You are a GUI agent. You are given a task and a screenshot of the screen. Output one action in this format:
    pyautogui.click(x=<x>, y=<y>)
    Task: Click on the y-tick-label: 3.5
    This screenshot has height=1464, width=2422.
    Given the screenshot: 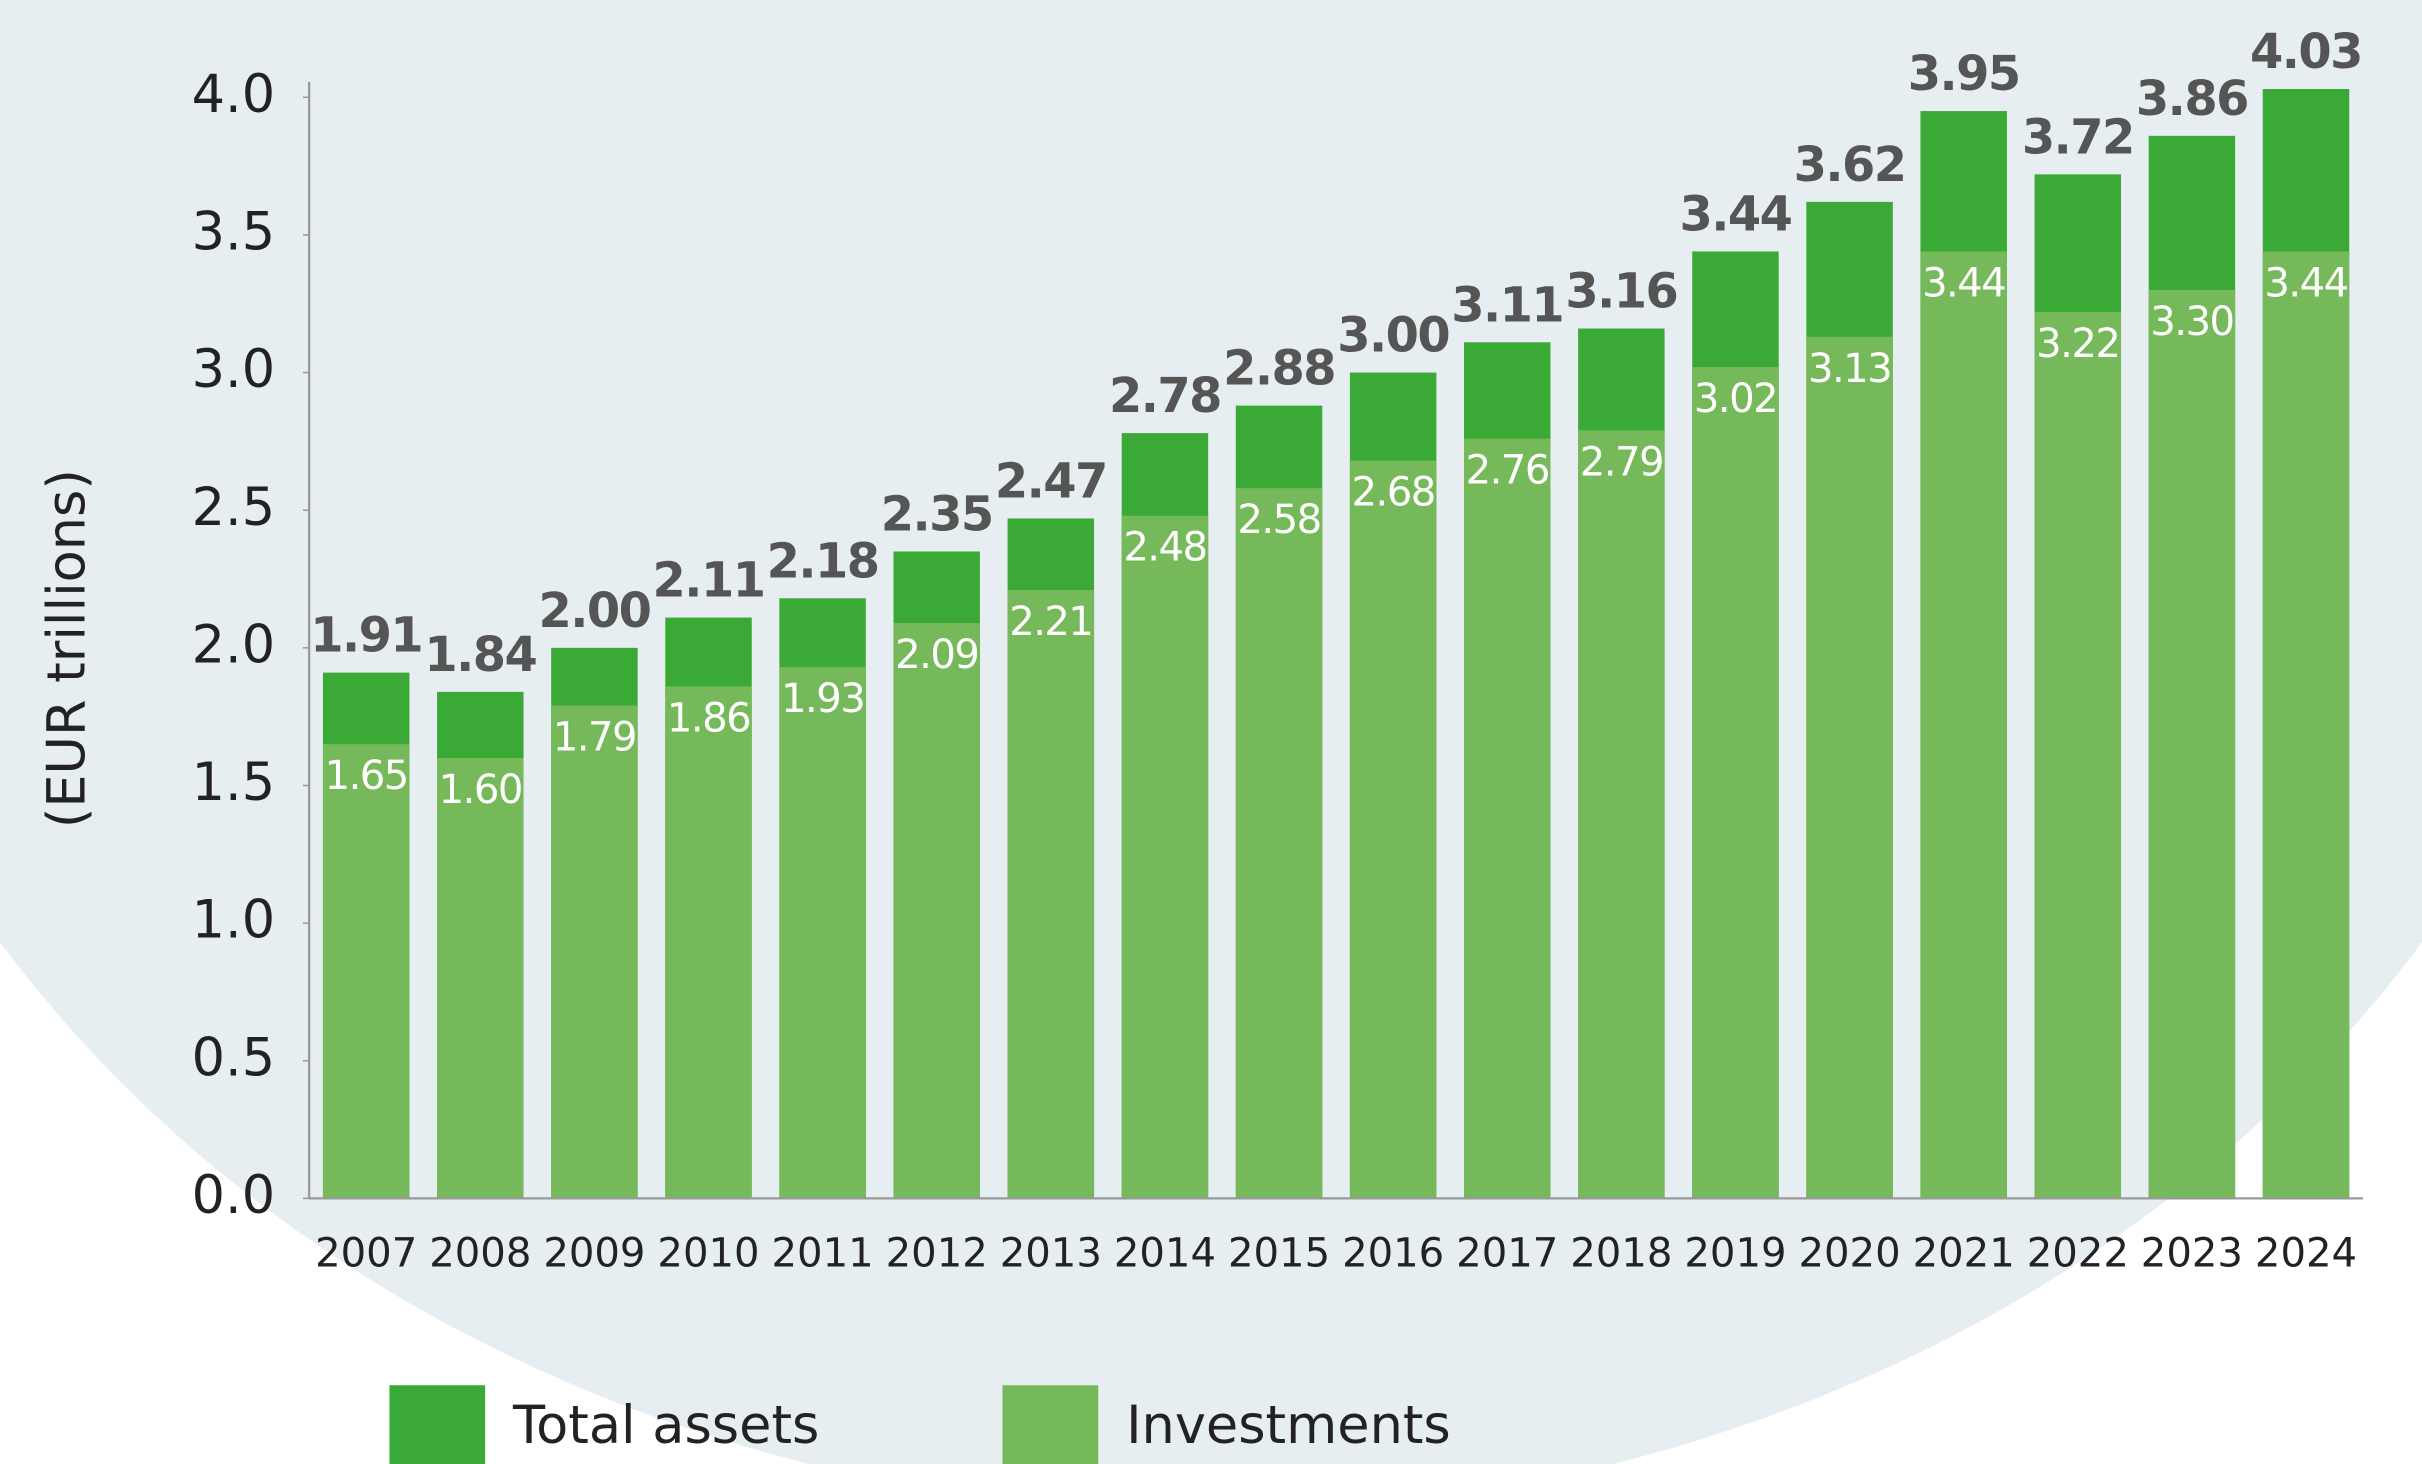 What is the action you would take?
    pyautogui.click(x=233, y=232)
    